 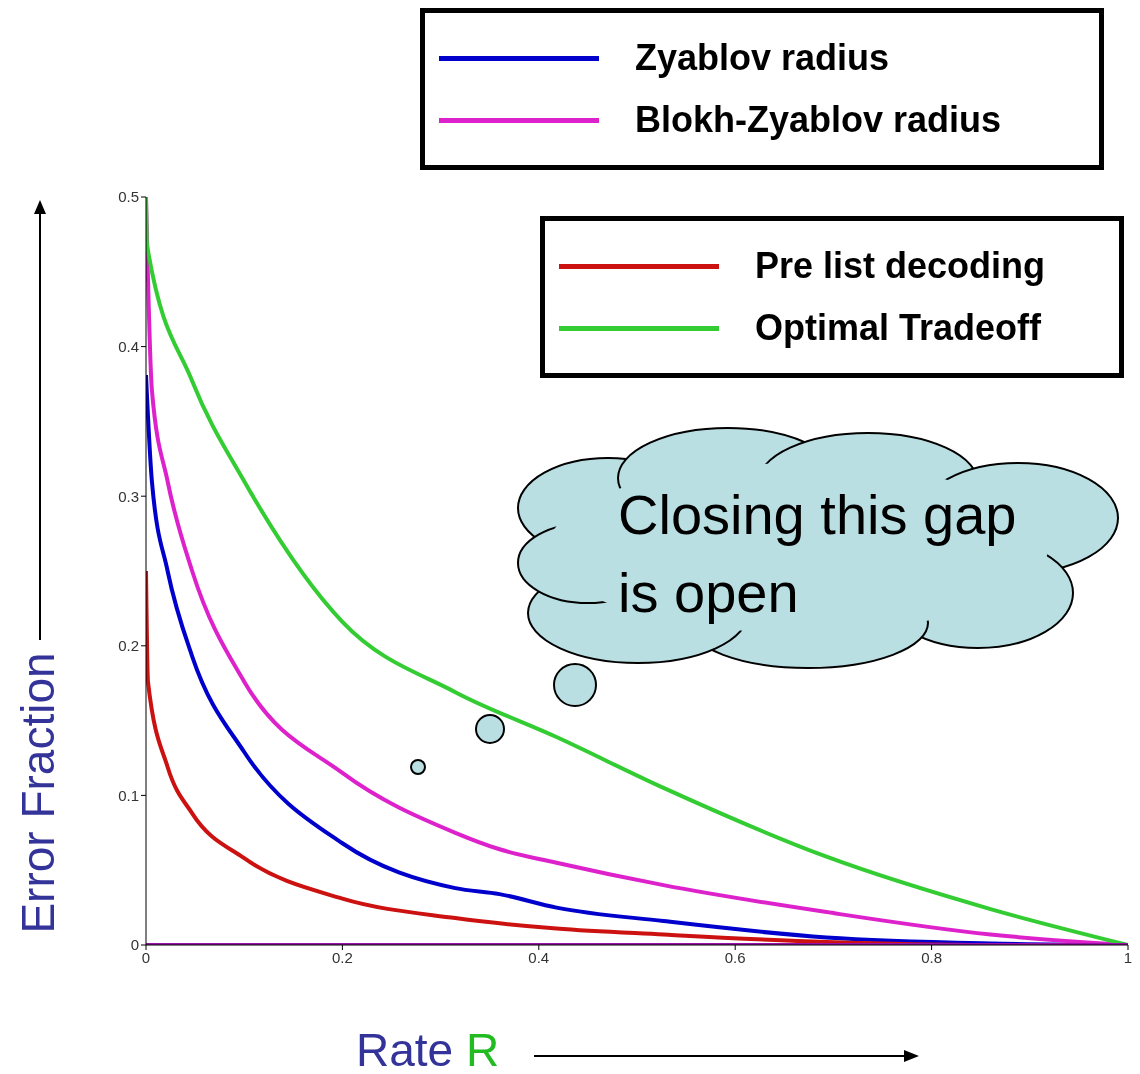 I want to click on legend-label: Optimal Tradeoff, so click(x=898, y=328).